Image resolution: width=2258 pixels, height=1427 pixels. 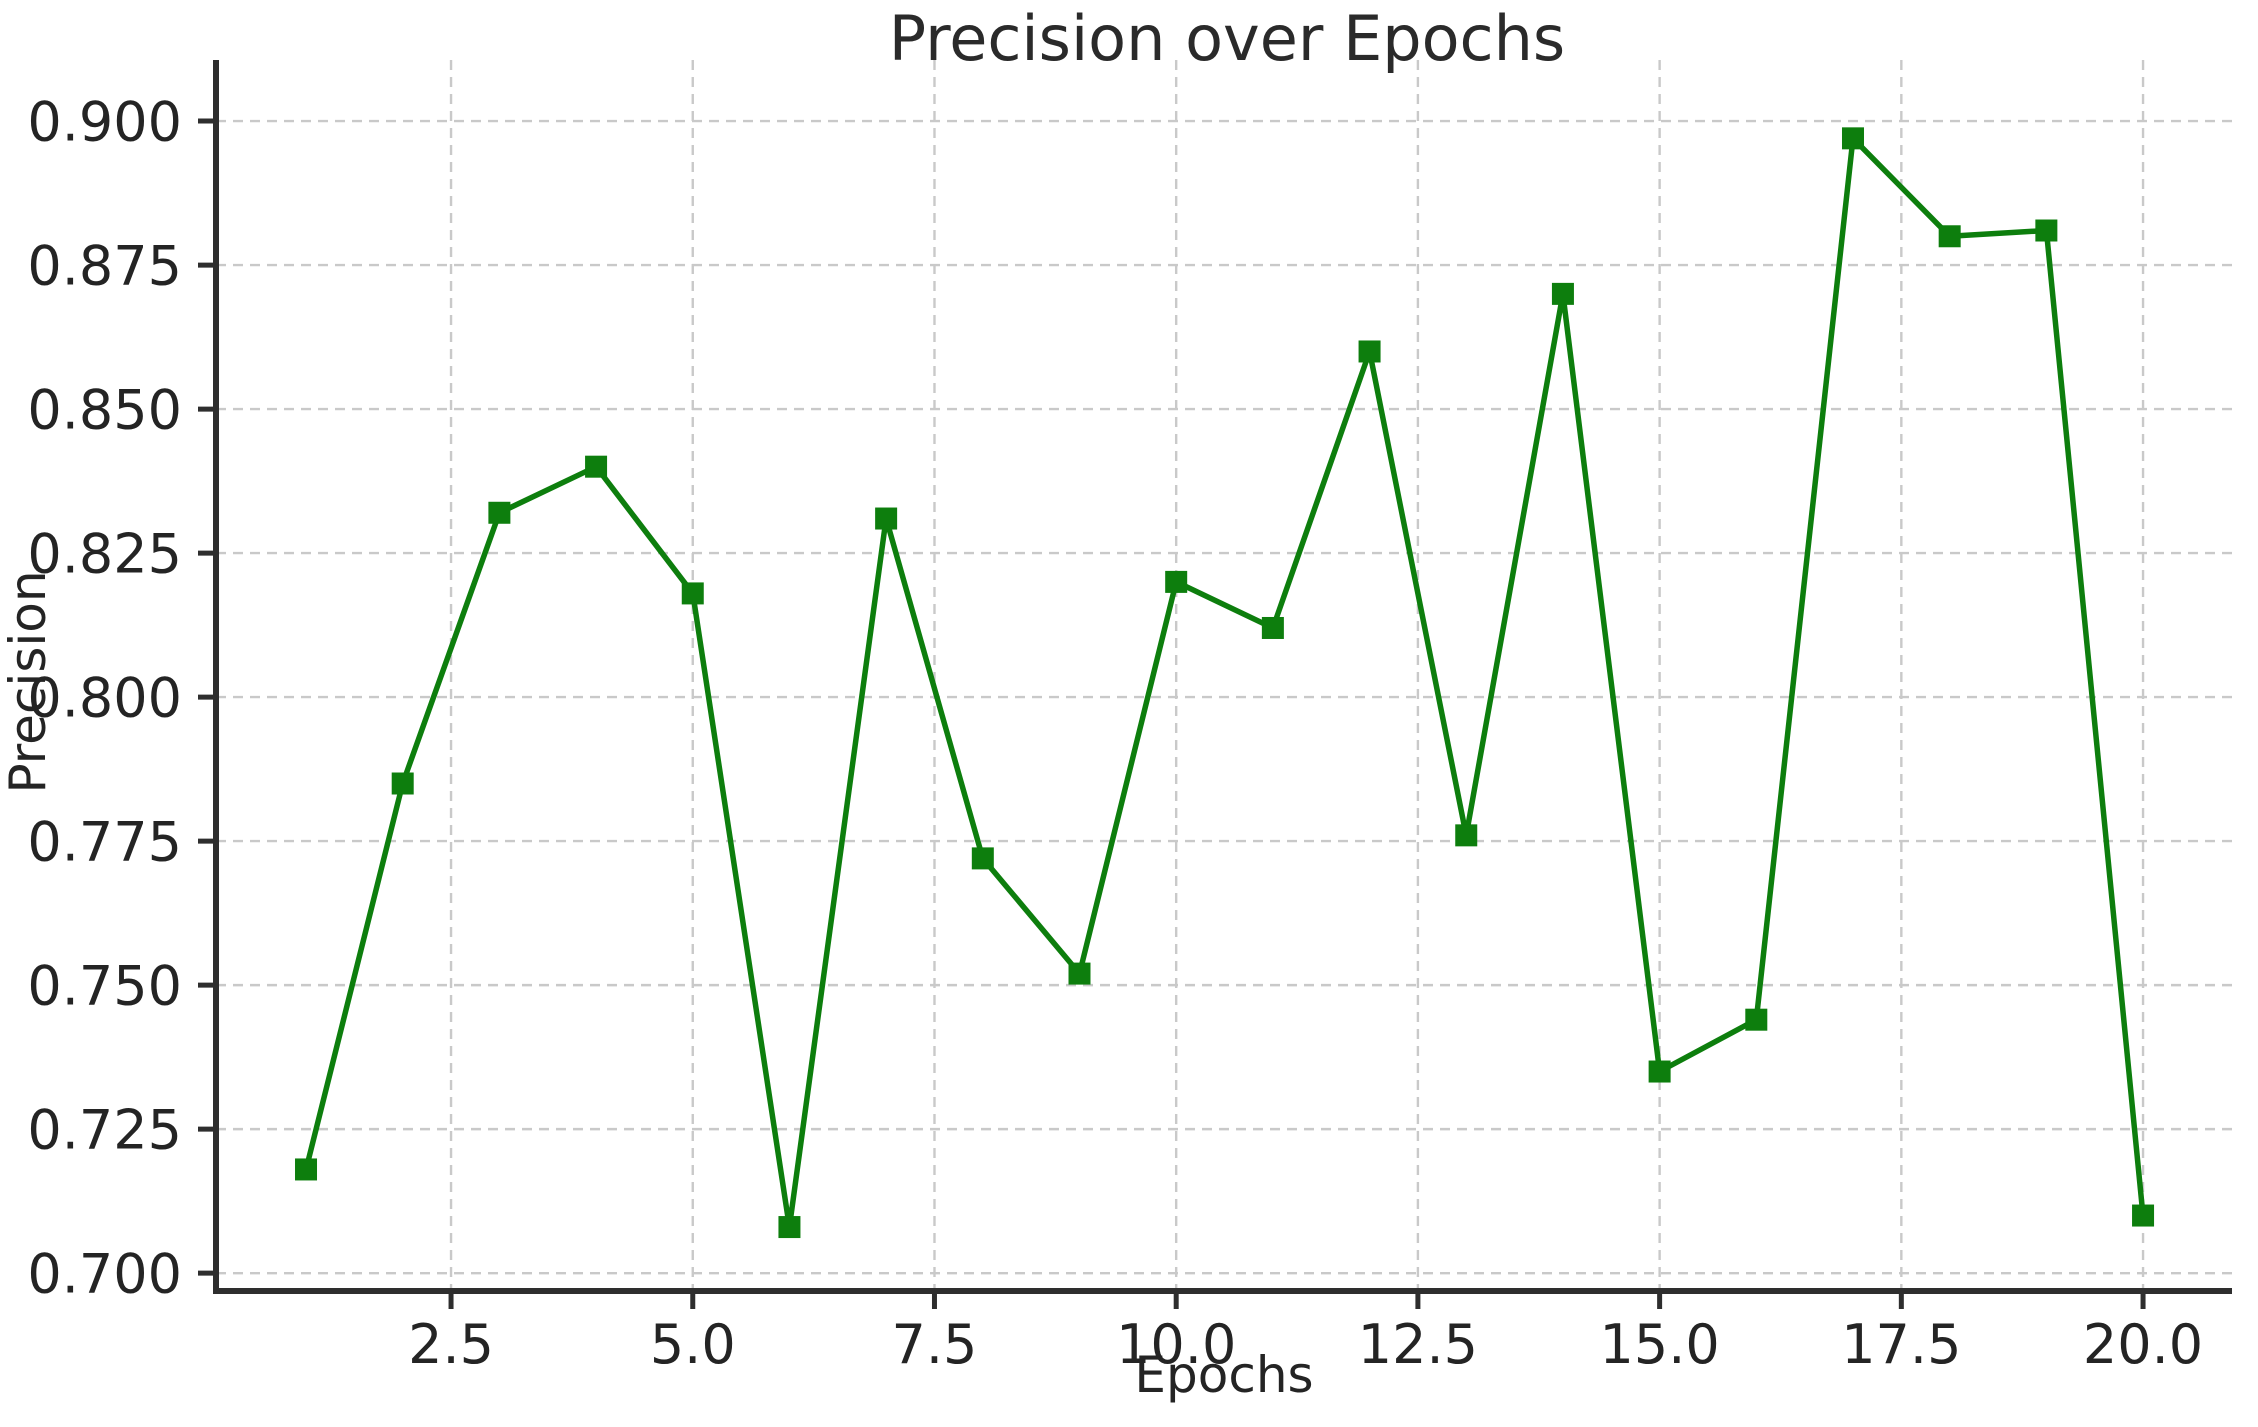 What do you see at coordinates (1660, 1344) in the screenshot?
I see `x-tick-label: 15.0` at bounding box center [1660, 1344].